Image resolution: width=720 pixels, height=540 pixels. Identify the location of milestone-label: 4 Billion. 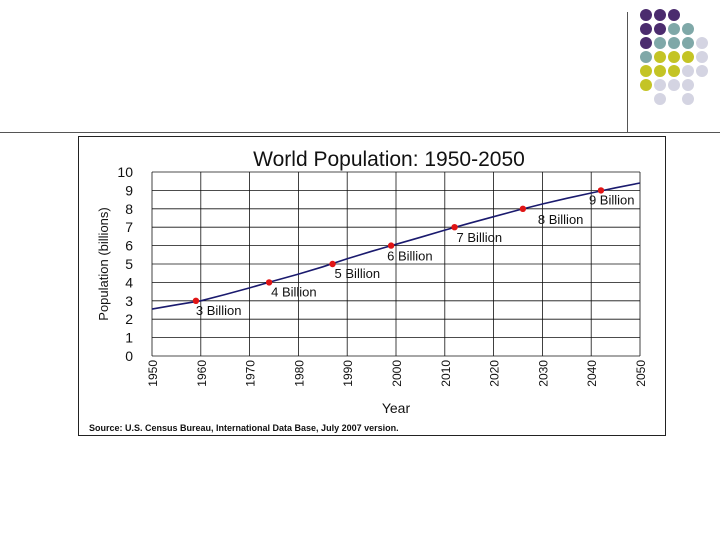
(294, 291).